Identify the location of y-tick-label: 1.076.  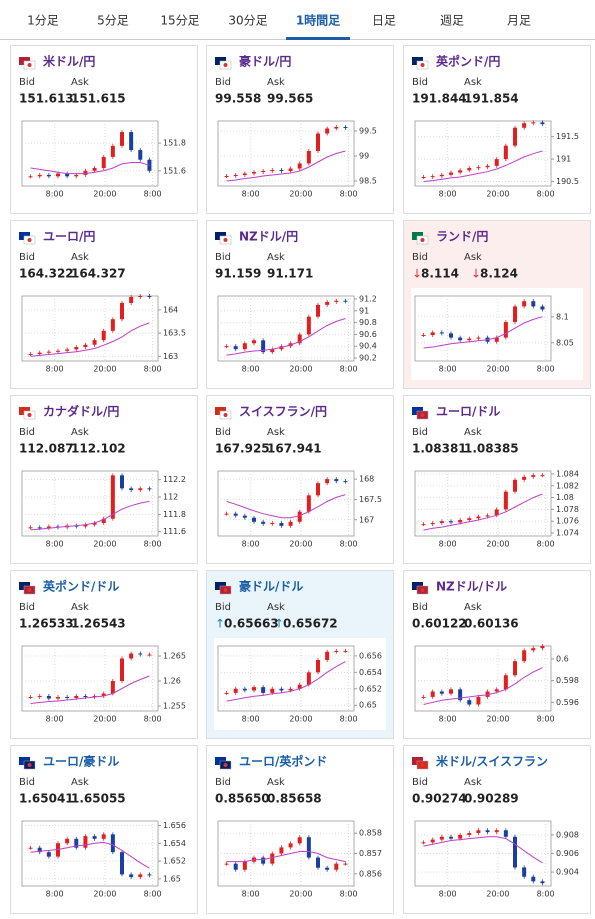
(567, 521).